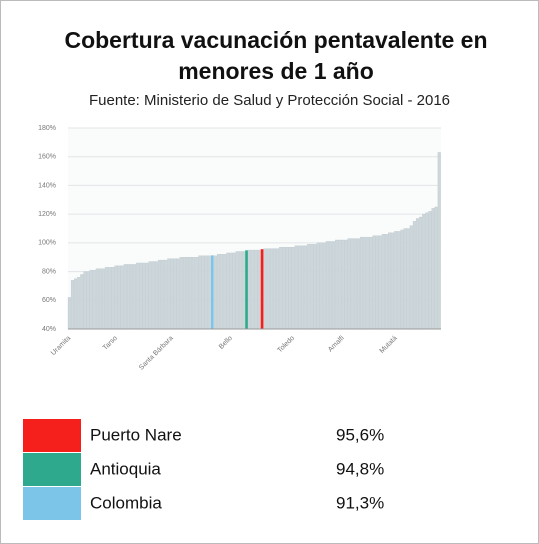  Describe the element at coordinates (156, 353) in the screenshot. I see `x-tick-label: Santa Bárbara` at that location.